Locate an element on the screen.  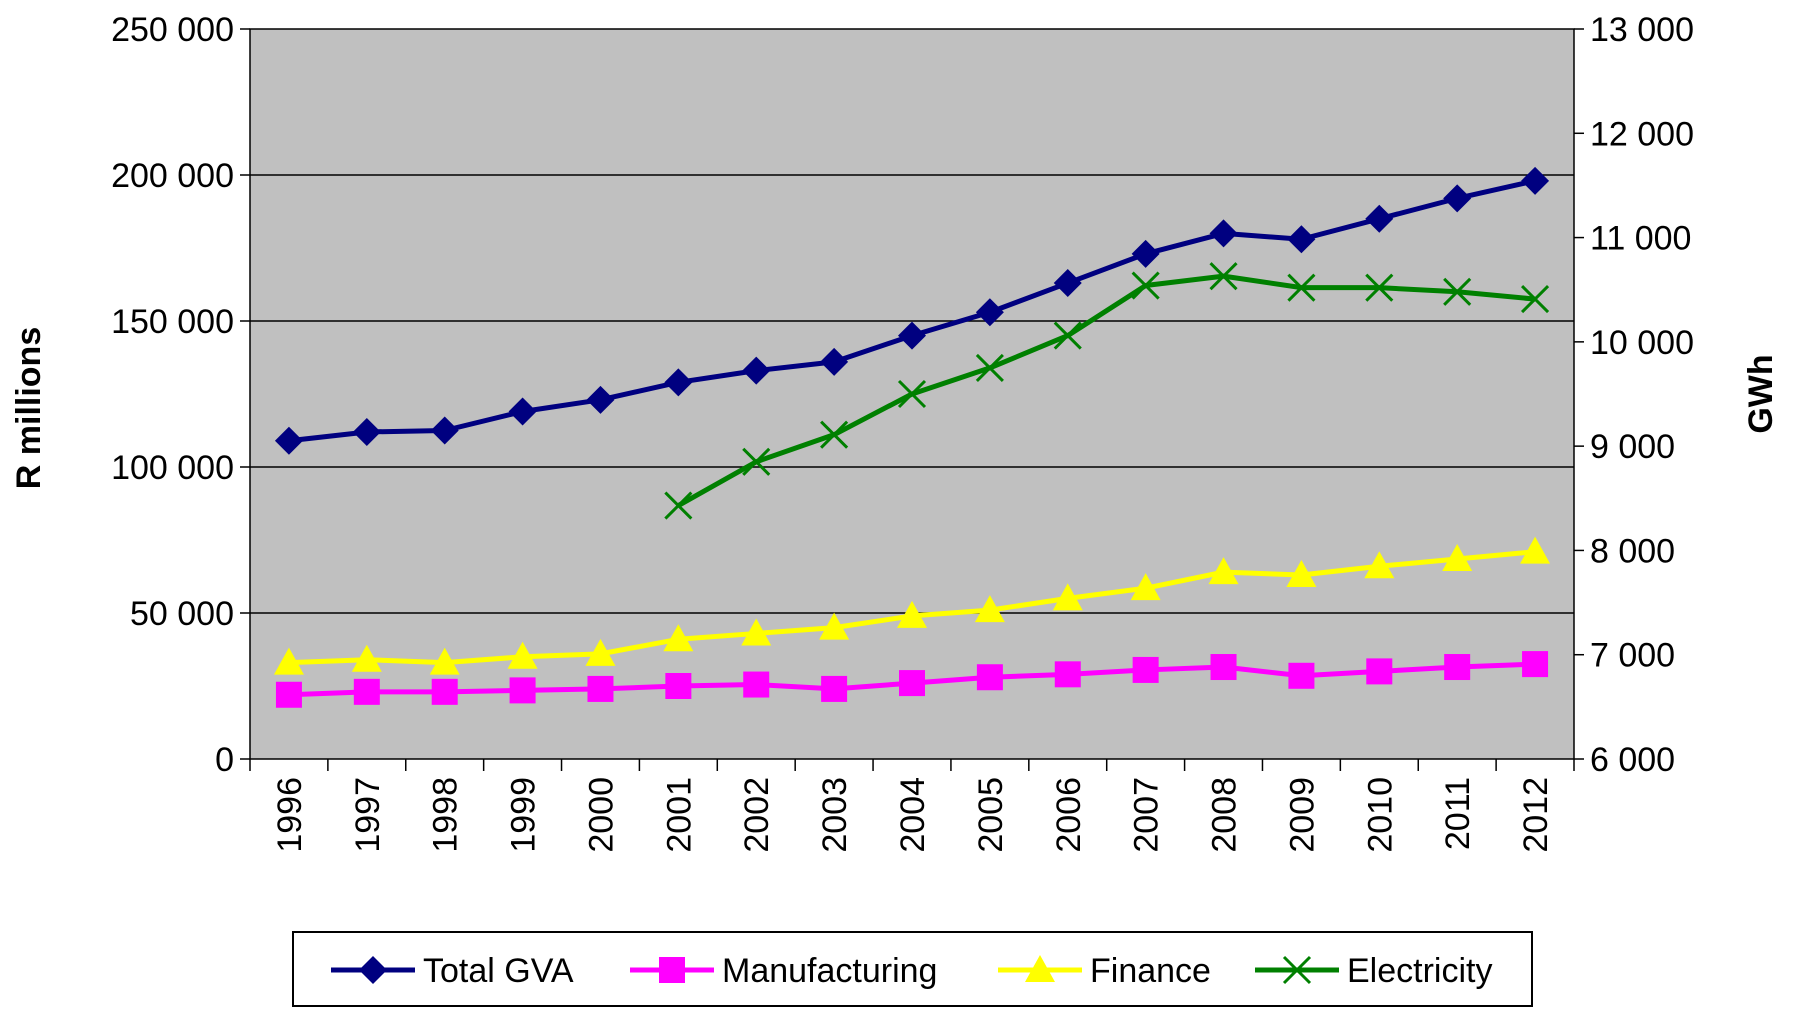
series-line is located at coordinates (1106, 390).